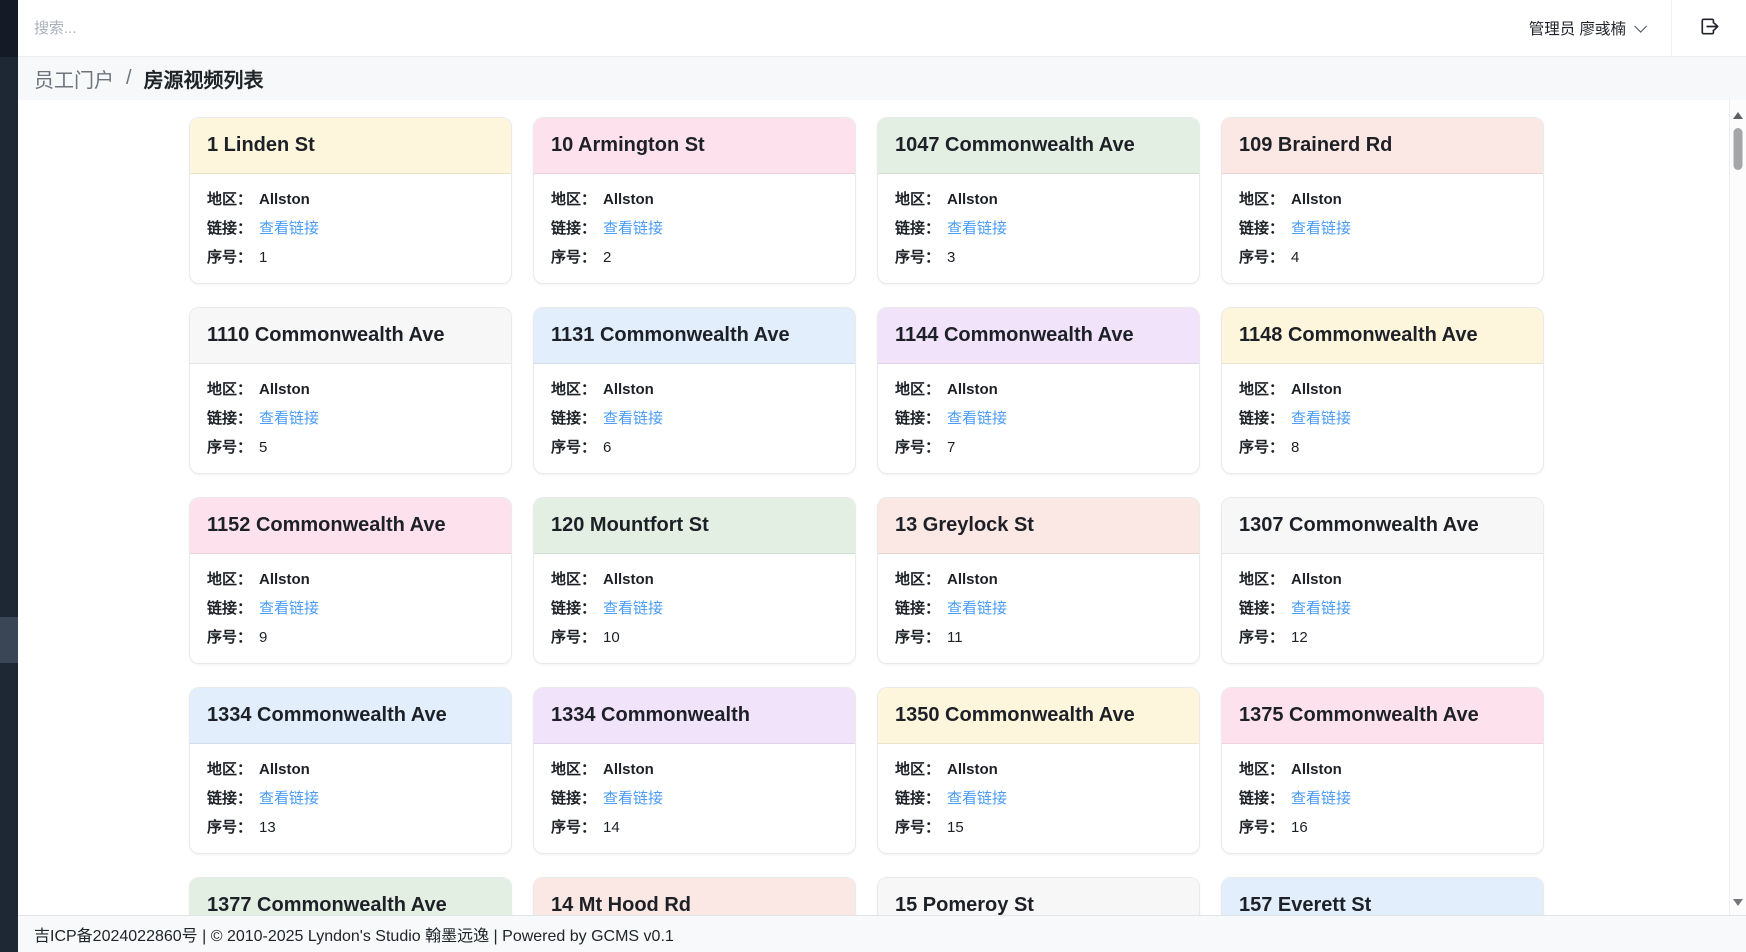 Image resolution: width=1746 pixels, height=952 pixels. What do you see at coordinates (694, 256) in the screenshot?
I see `index-row: 序号： 2` at bounding box center [694, 256].